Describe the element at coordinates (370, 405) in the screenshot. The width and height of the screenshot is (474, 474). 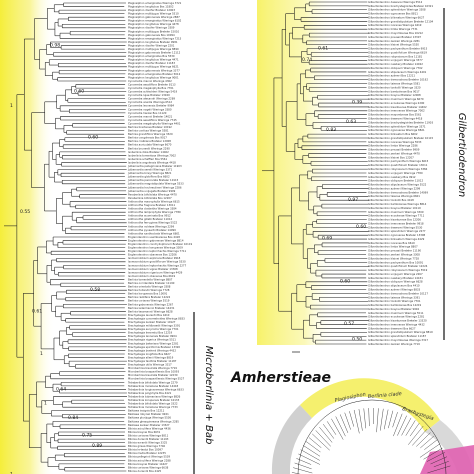
I see `inset-yellow-arc` at that location.